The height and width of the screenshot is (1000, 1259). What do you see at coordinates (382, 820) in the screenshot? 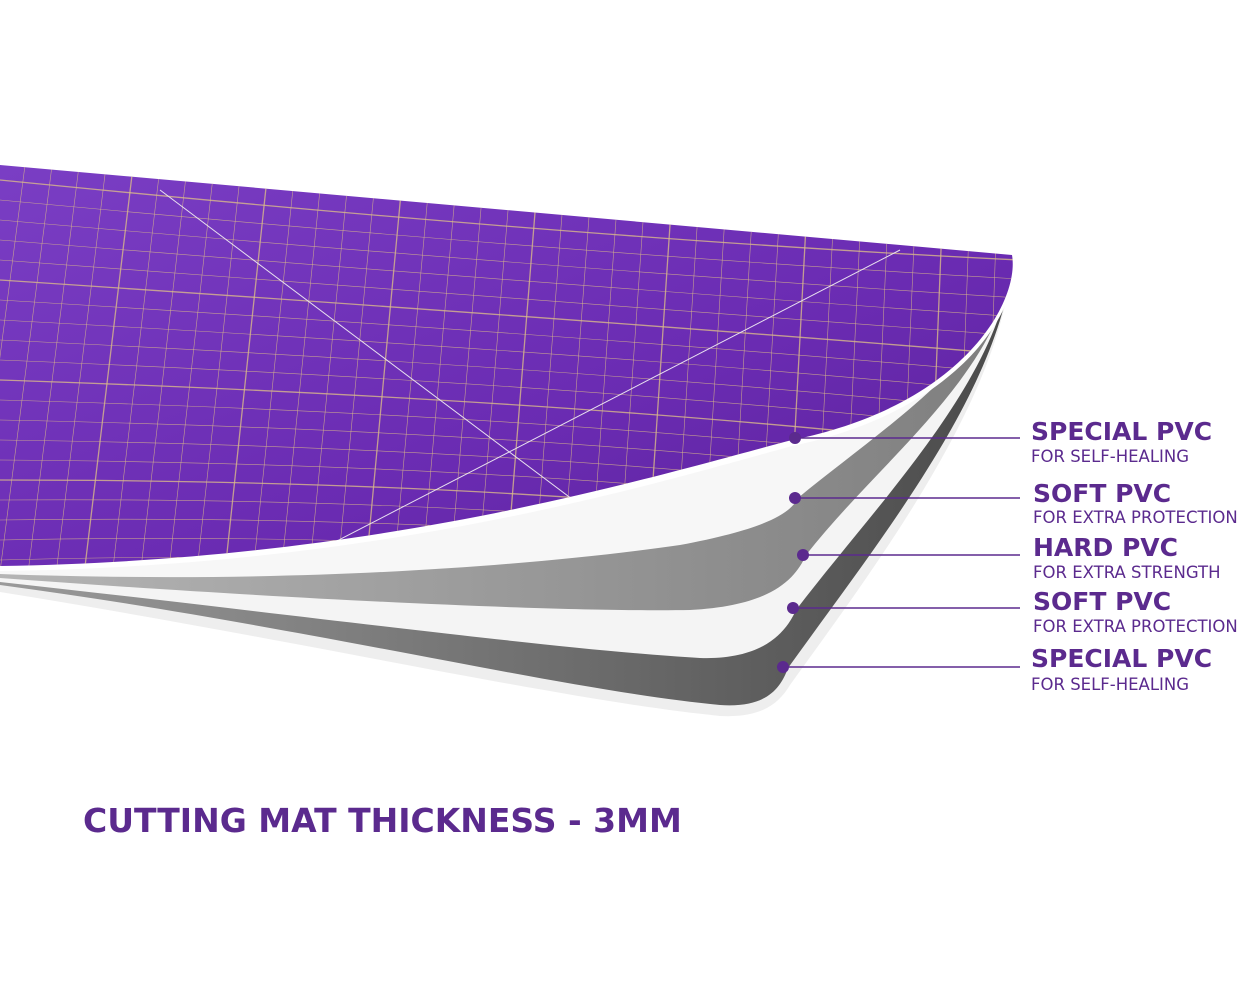
I see `caption: CUTTING MAT THICKNESS - 3MM` at bounding box center [382, 820].